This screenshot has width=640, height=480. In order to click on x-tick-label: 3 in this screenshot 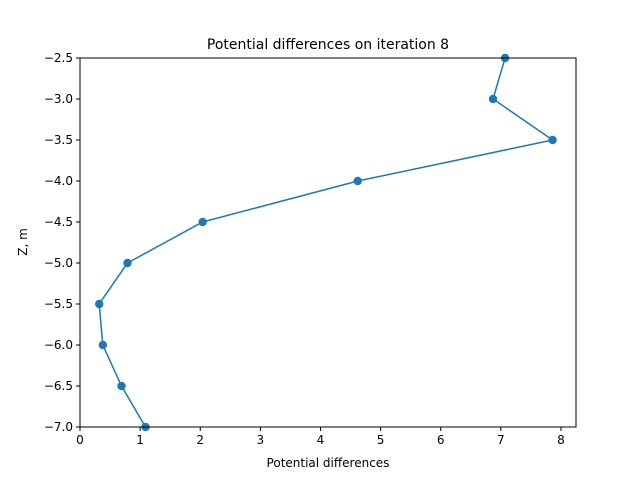, I will do `click(261, 440)`.